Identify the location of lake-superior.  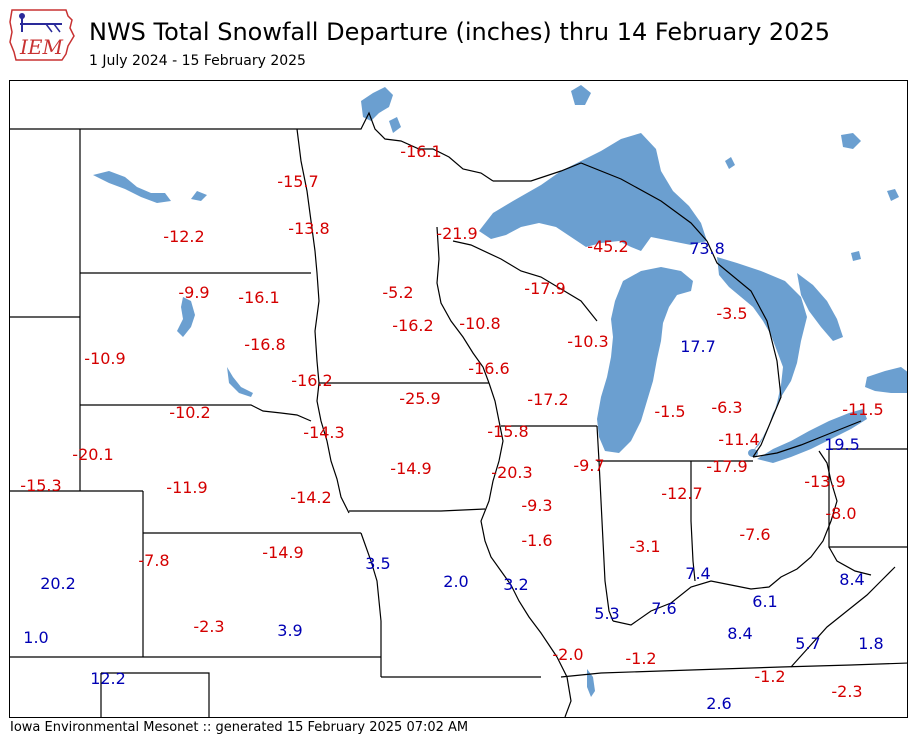
(593, 192).